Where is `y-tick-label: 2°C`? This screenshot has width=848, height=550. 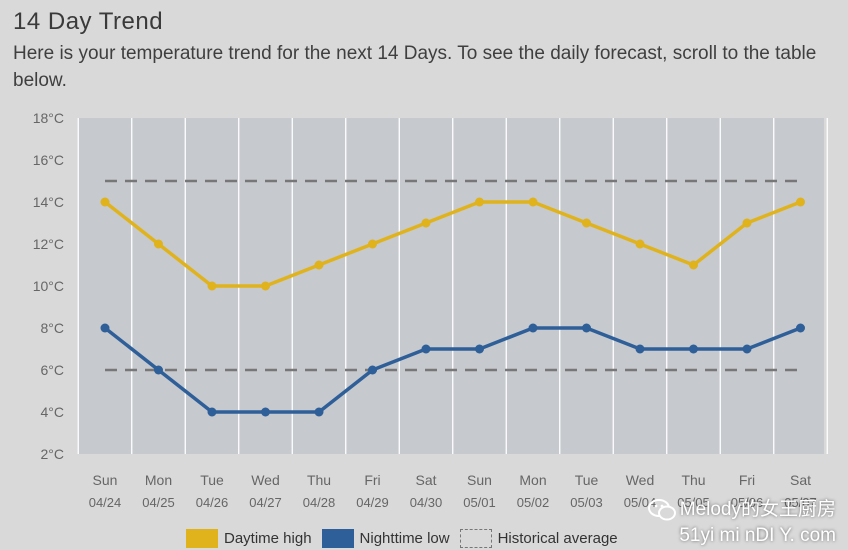
y-tick-label: 2°C is located at coordinates (53, 454).